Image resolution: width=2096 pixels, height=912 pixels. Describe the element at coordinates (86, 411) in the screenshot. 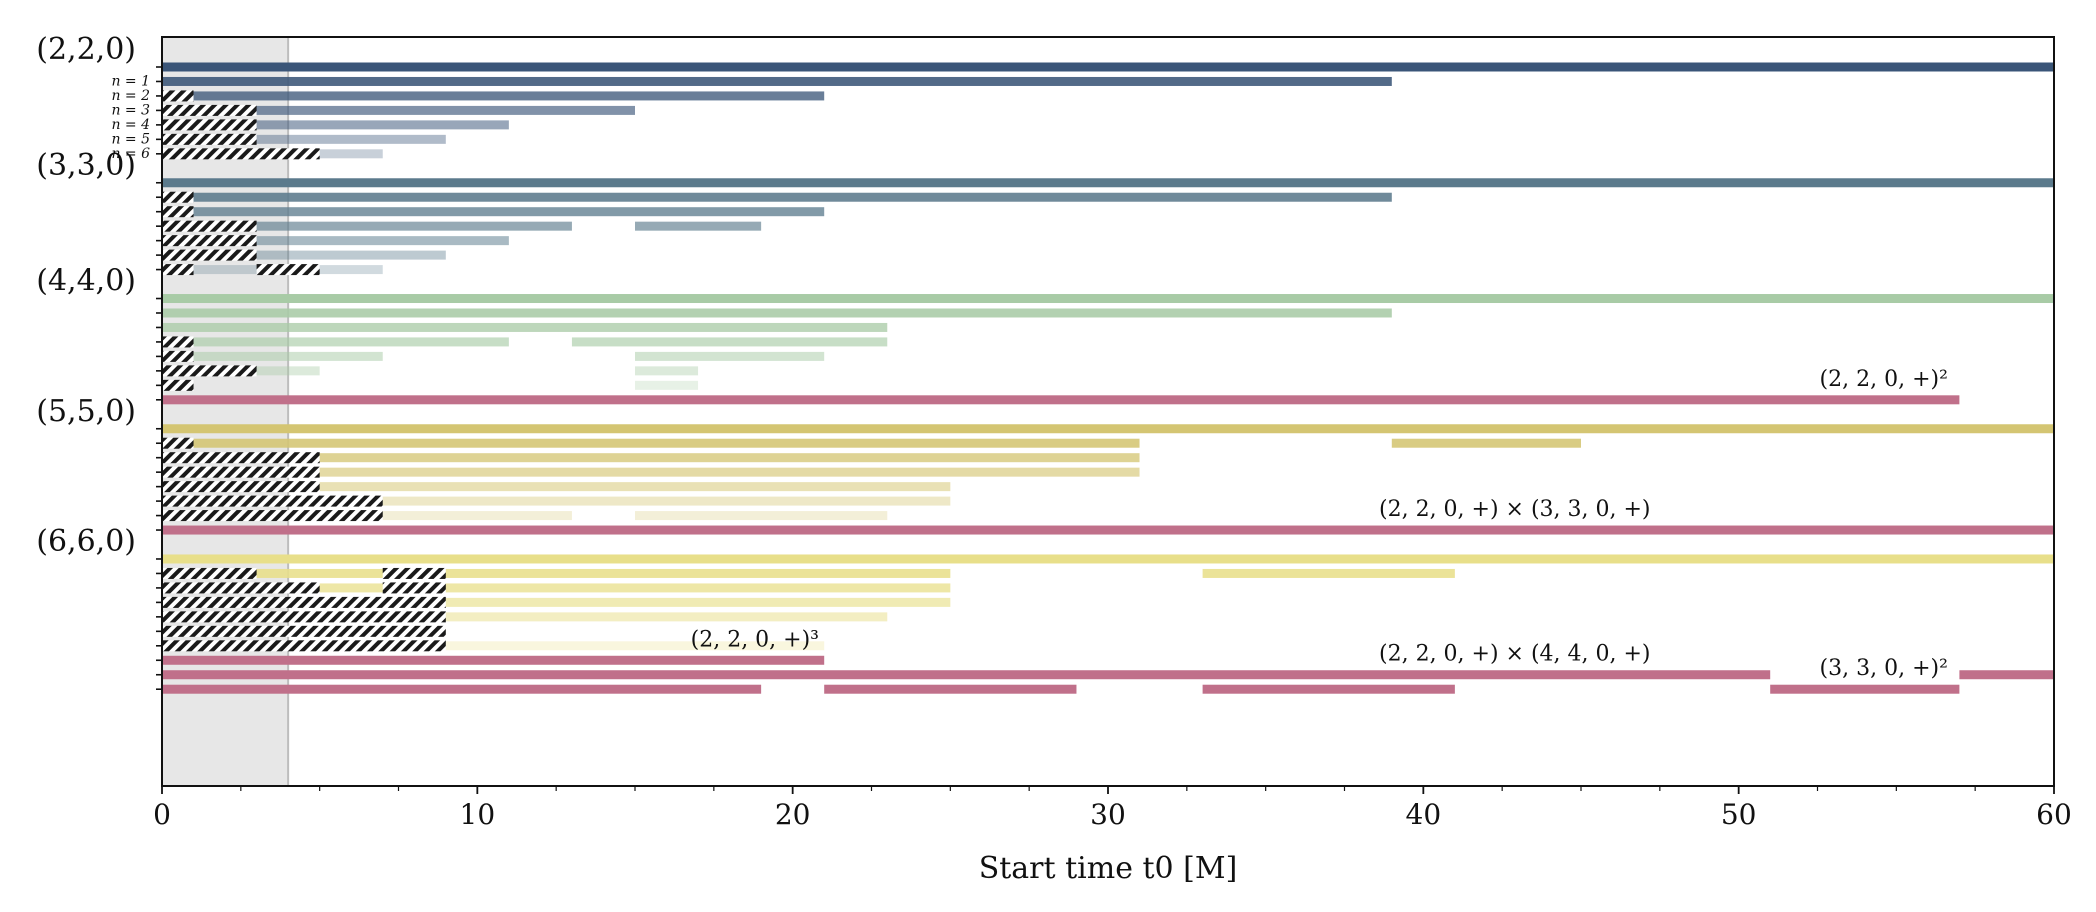

I see `group-label: (5,5,0)` at that location.